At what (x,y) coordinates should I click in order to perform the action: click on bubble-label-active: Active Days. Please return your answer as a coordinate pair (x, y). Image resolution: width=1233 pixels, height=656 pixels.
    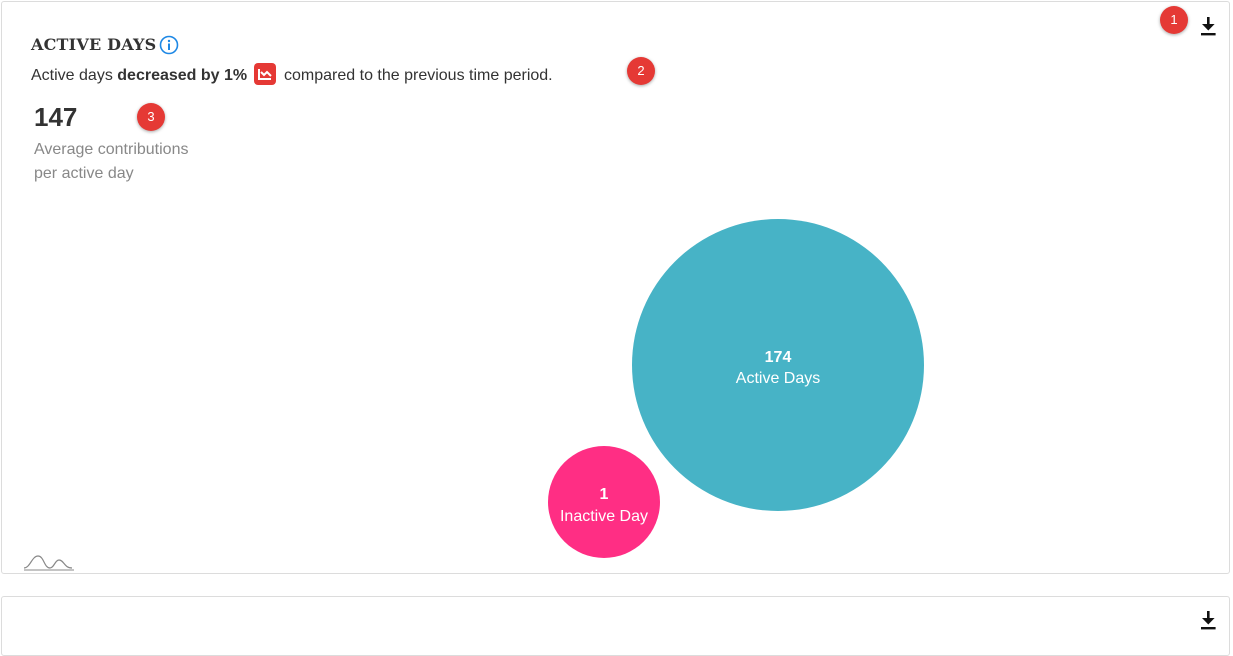
    Looking at the image, I should click on (778, 378).